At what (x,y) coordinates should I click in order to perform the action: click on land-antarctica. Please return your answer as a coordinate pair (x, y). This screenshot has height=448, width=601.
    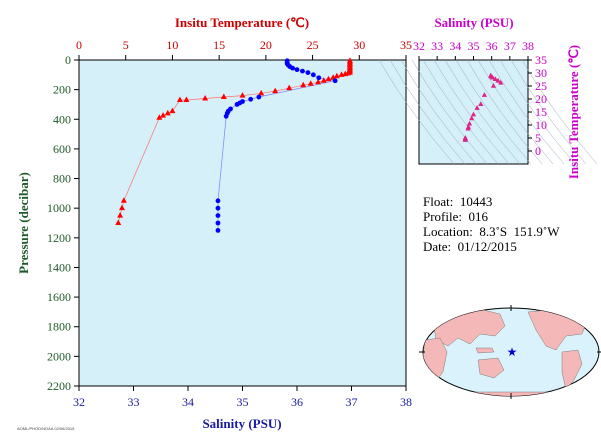
    Looking at the image, I should click on (510, 393).